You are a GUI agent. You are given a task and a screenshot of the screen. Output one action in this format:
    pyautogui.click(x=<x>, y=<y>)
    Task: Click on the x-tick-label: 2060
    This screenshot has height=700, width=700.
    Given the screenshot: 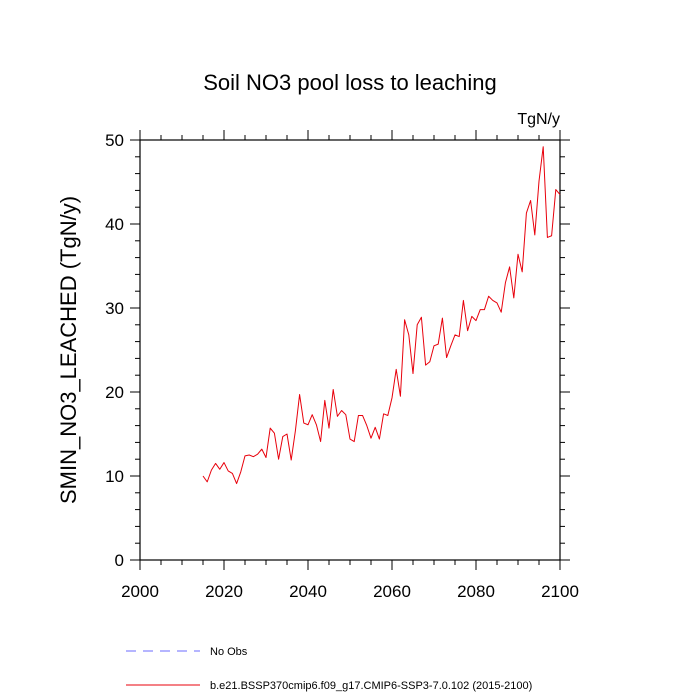 What is the action you would take?
    pyautogui.click(x=392, y=591)
    